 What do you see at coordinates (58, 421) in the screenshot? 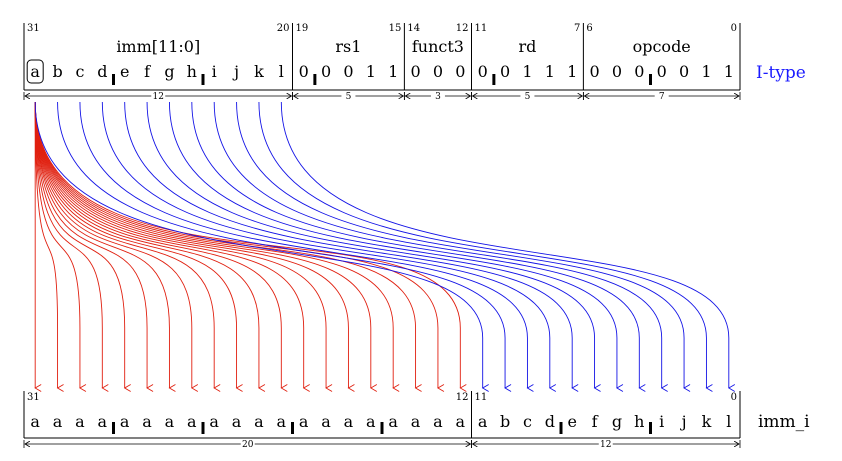
I see `bottom-field-0-bit-1: a` at bounding box center [58, 421].